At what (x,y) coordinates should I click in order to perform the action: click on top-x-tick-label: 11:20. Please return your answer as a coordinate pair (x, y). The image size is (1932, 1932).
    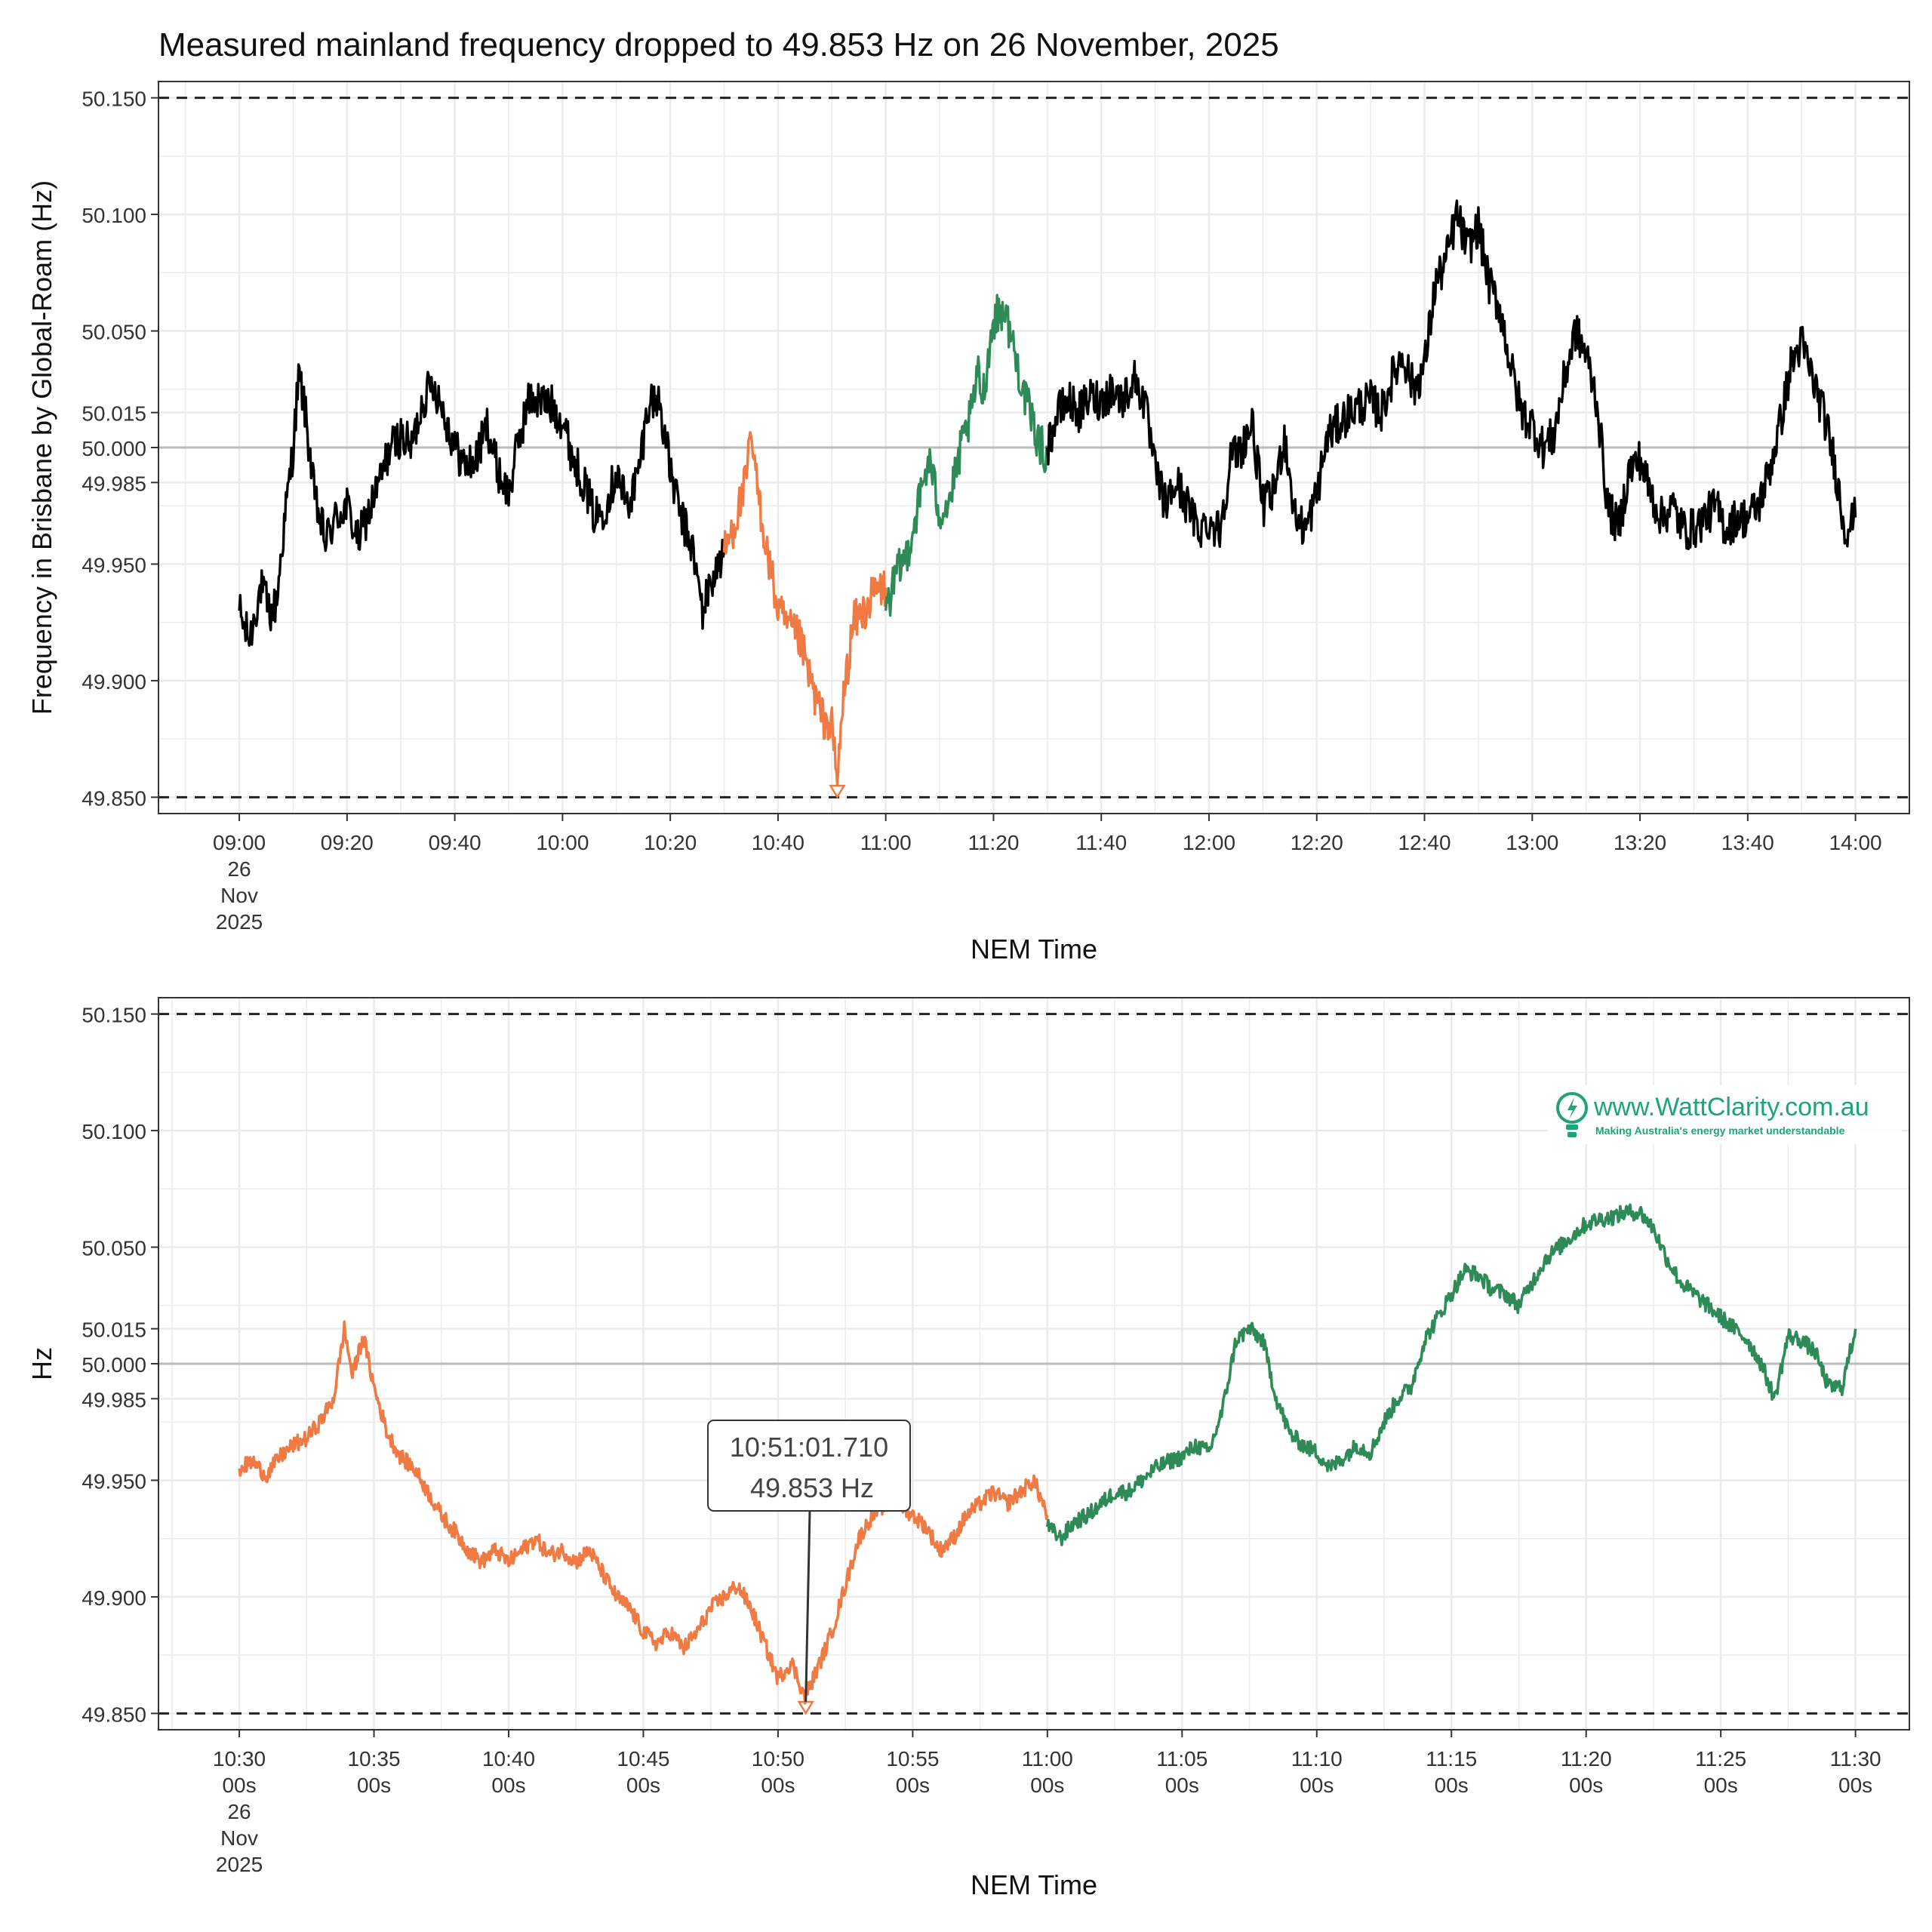
    Looking at the image, I should click on (993, 842).